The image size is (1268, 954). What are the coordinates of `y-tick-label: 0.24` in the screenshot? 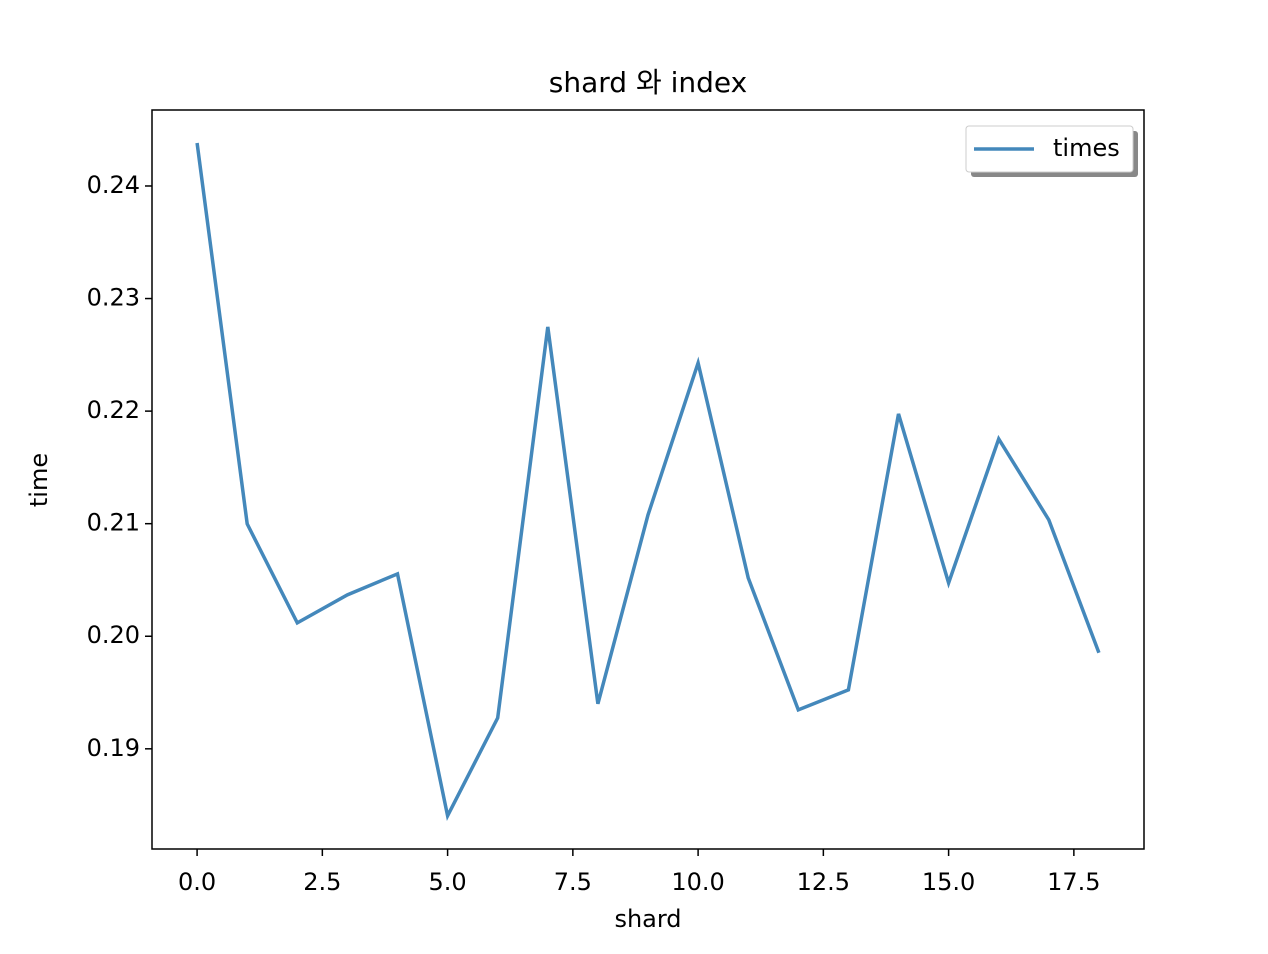 It's located at (113, 185).